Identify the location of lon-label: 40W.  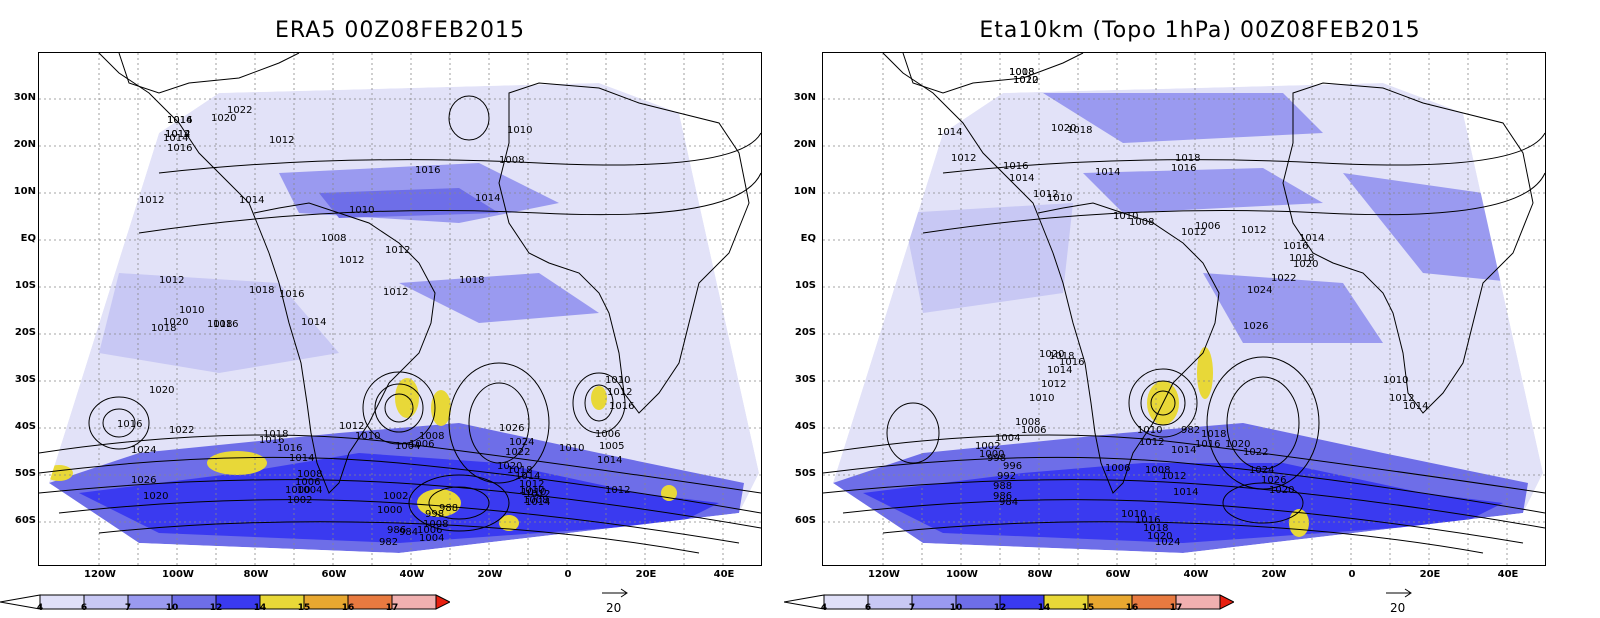
(1196, 574).